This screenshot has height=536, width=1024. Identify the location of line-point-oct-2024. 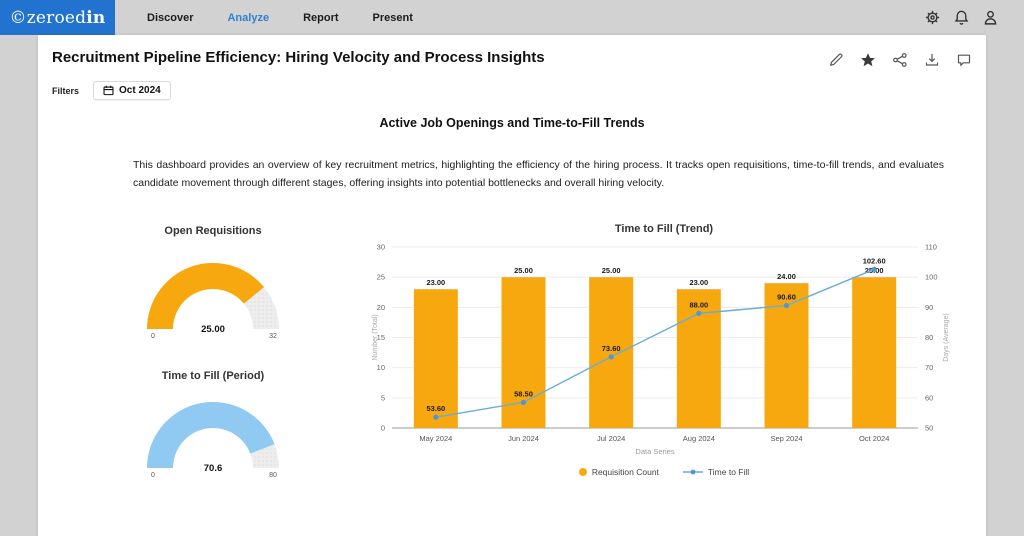
(874, 269).